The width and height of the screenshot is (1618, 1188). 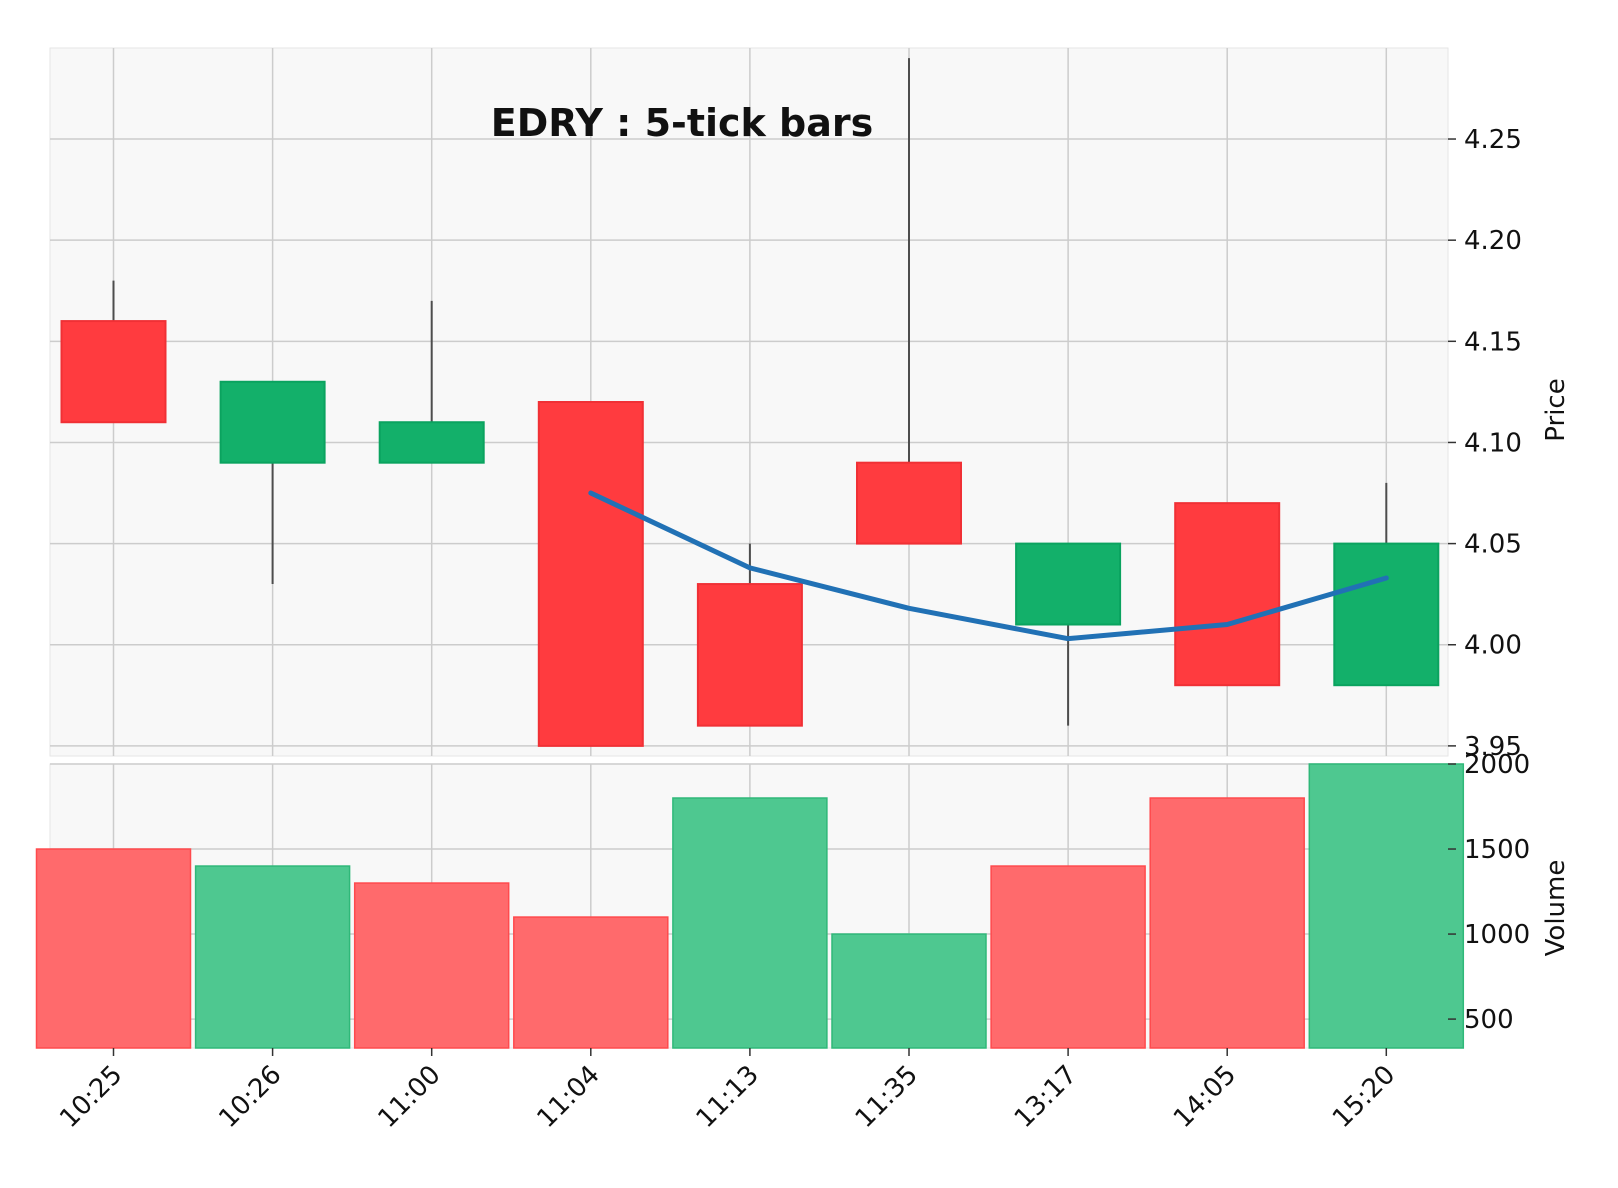 I want to click on moving-average-line, so click(x=988, y=566).